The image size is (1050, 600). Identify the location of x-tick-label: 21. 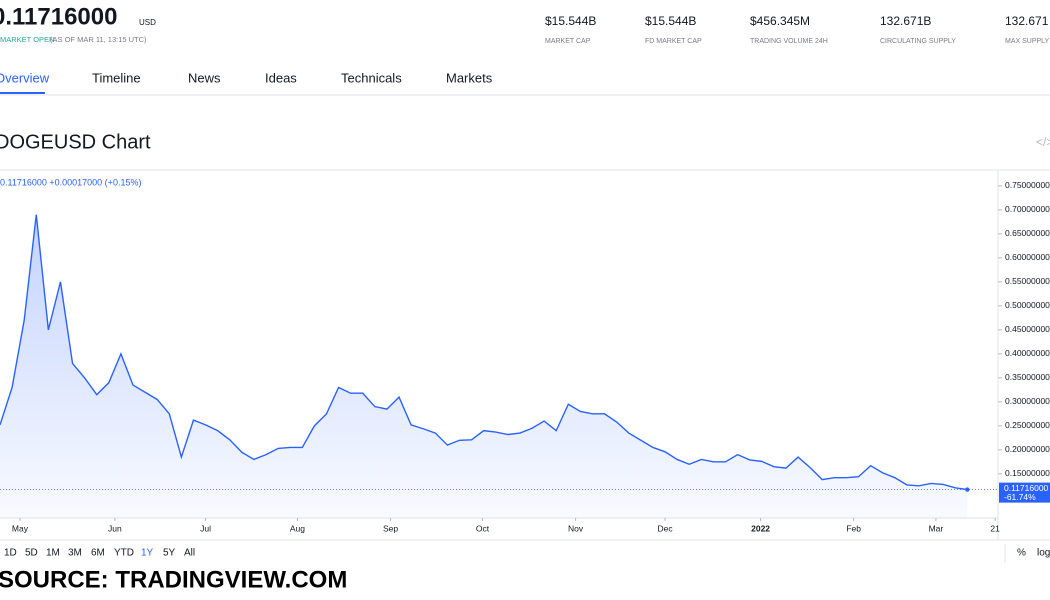
(995, 528).